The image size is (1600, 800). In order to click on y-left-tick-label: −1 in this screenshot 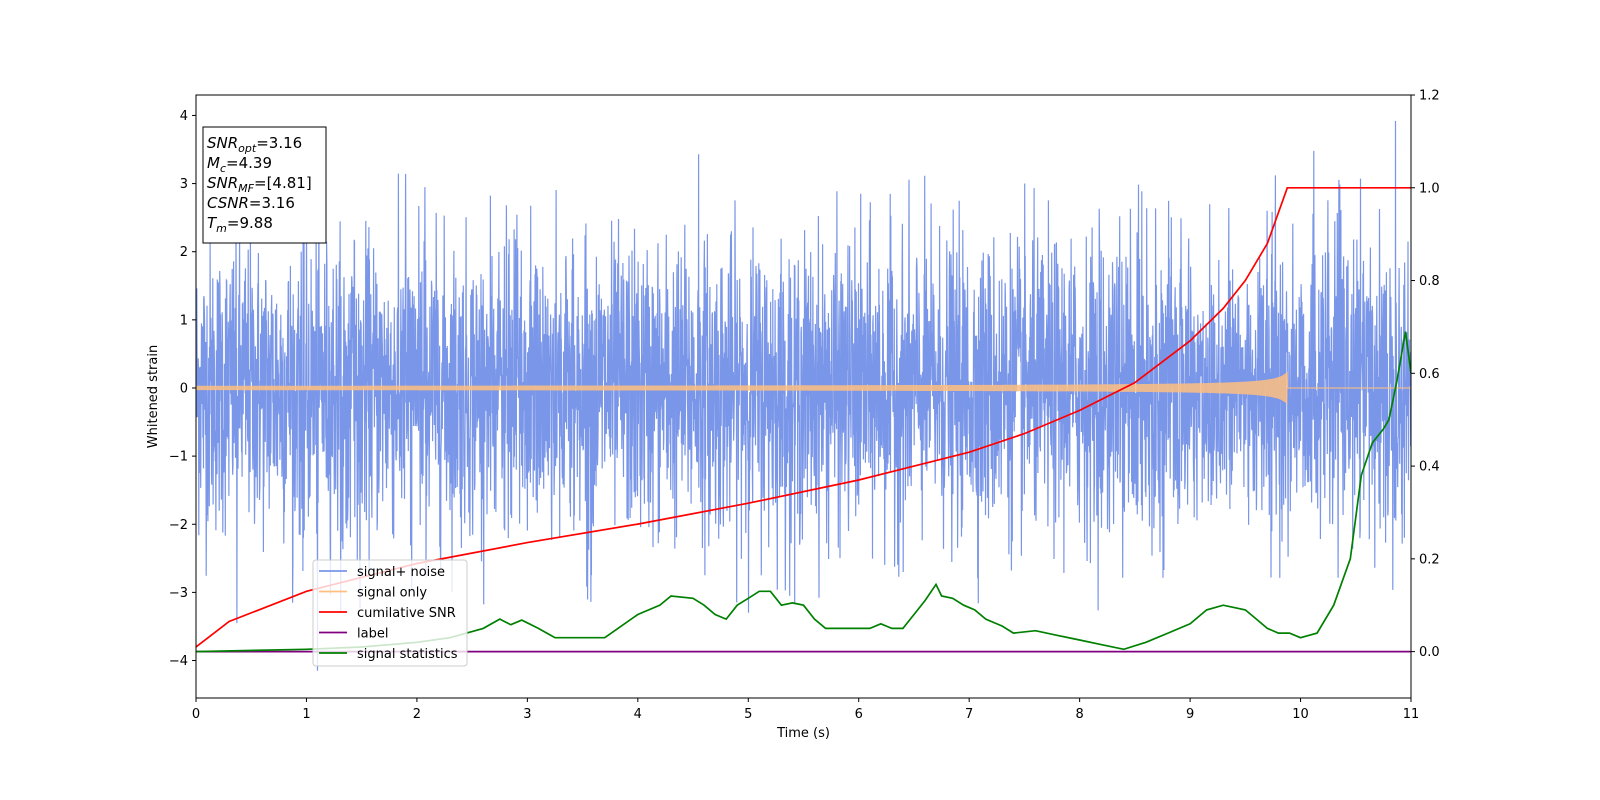, I will do `click(178, 457)`.